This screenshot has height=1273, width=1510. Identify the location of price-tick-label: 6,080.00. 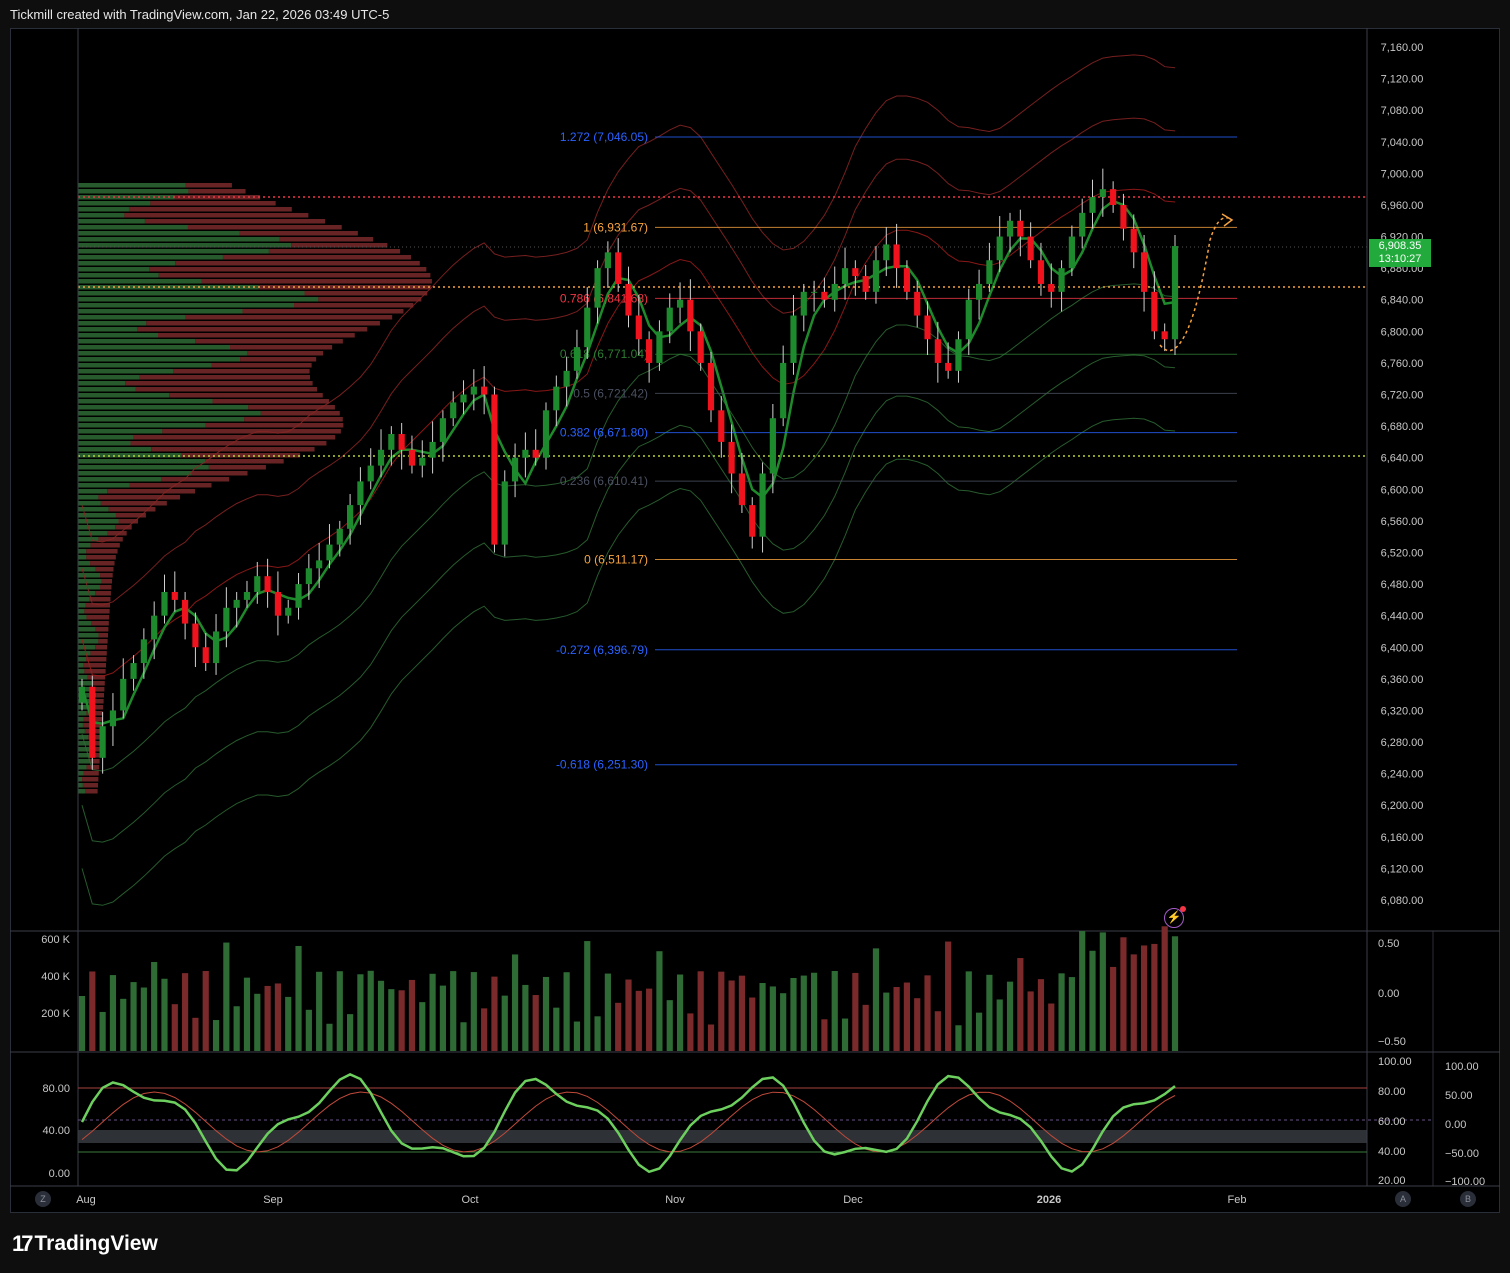
(1402, 901).